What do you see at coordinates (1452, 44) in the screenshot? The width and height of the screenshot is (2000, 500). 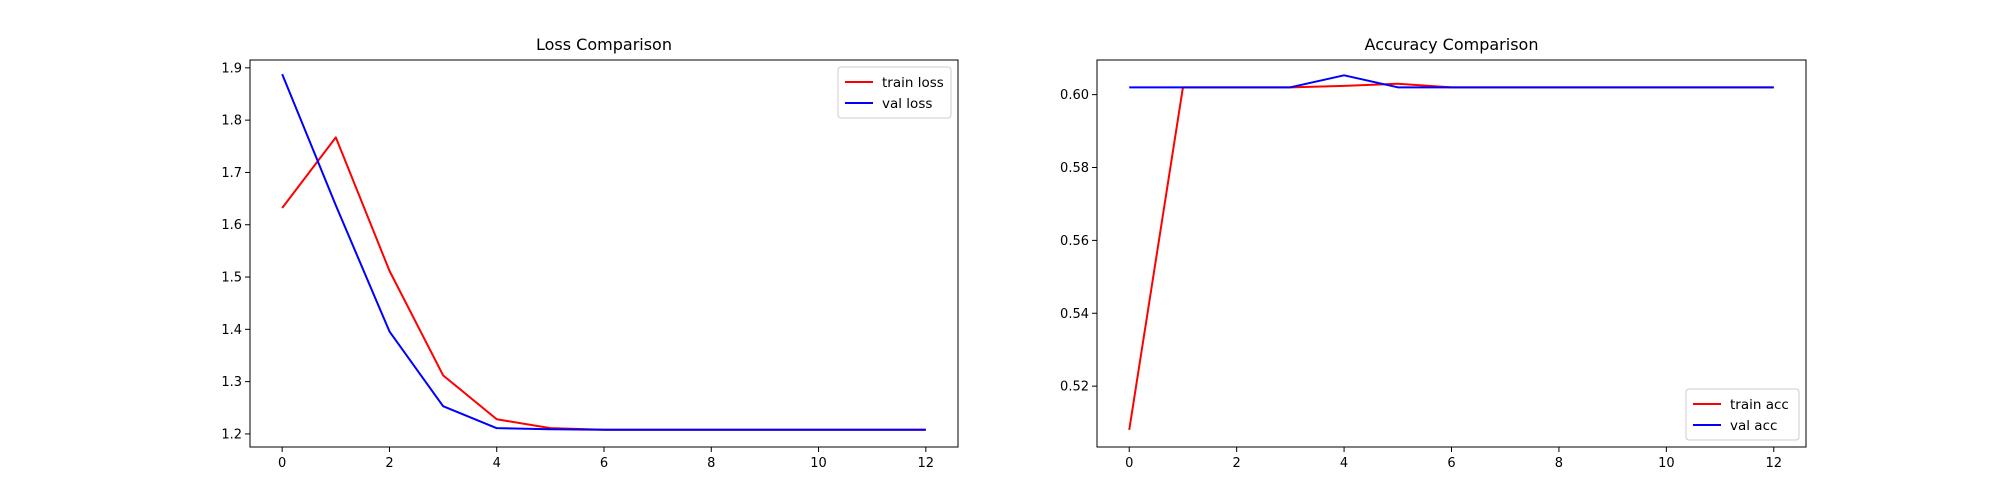 I see `chart-title: Accuracy Comparison` at bounding box center [1452, 44].